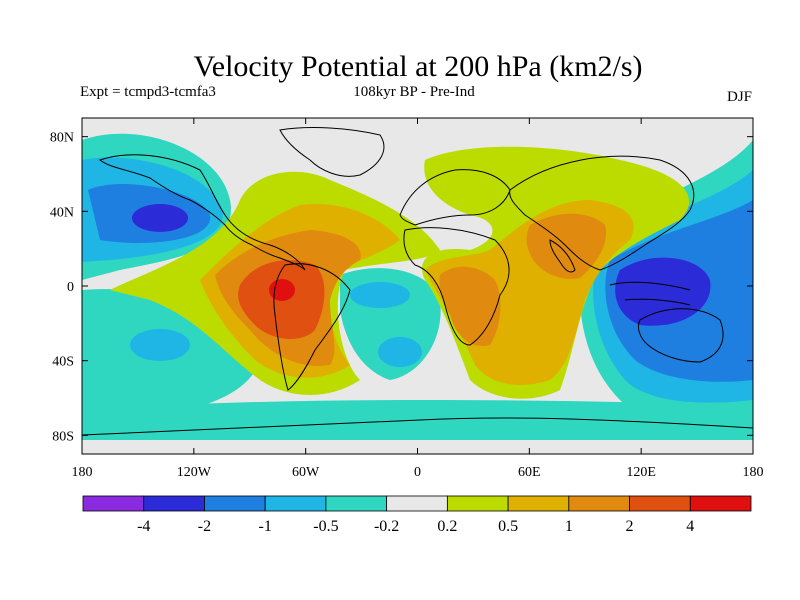  What do you see at coordinates (529, 472) in the screenshot?
I see `x-tick-label: 60E` at bounding box center [529, 472].